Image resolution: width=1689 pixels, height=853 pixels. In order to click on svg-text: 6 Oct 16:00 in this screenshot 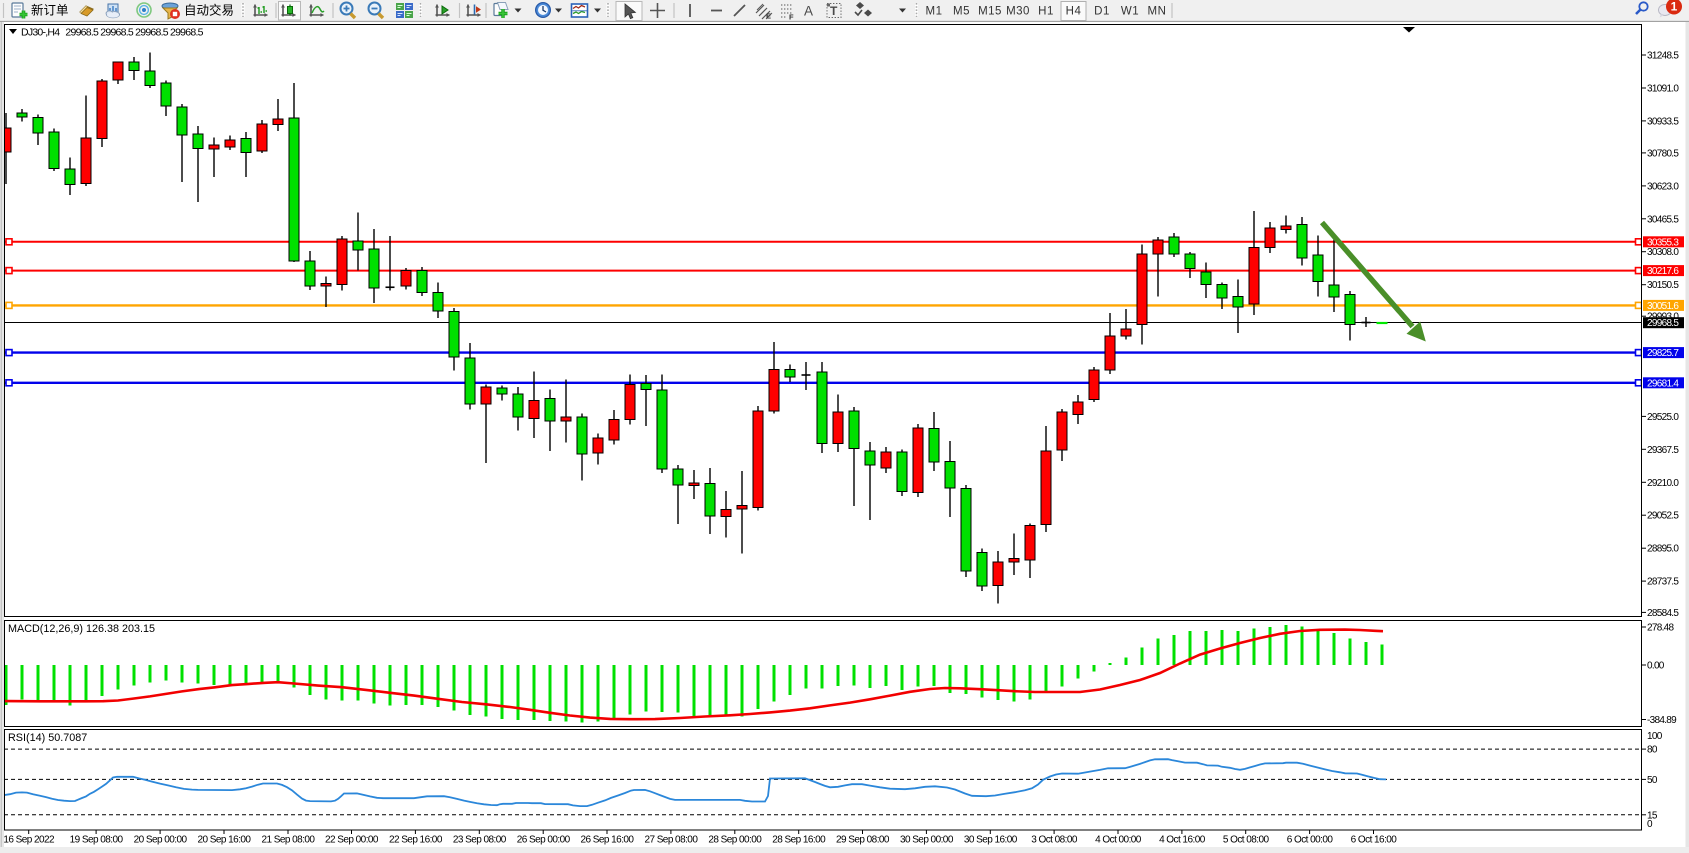, I will do `click(1374, 840)`.